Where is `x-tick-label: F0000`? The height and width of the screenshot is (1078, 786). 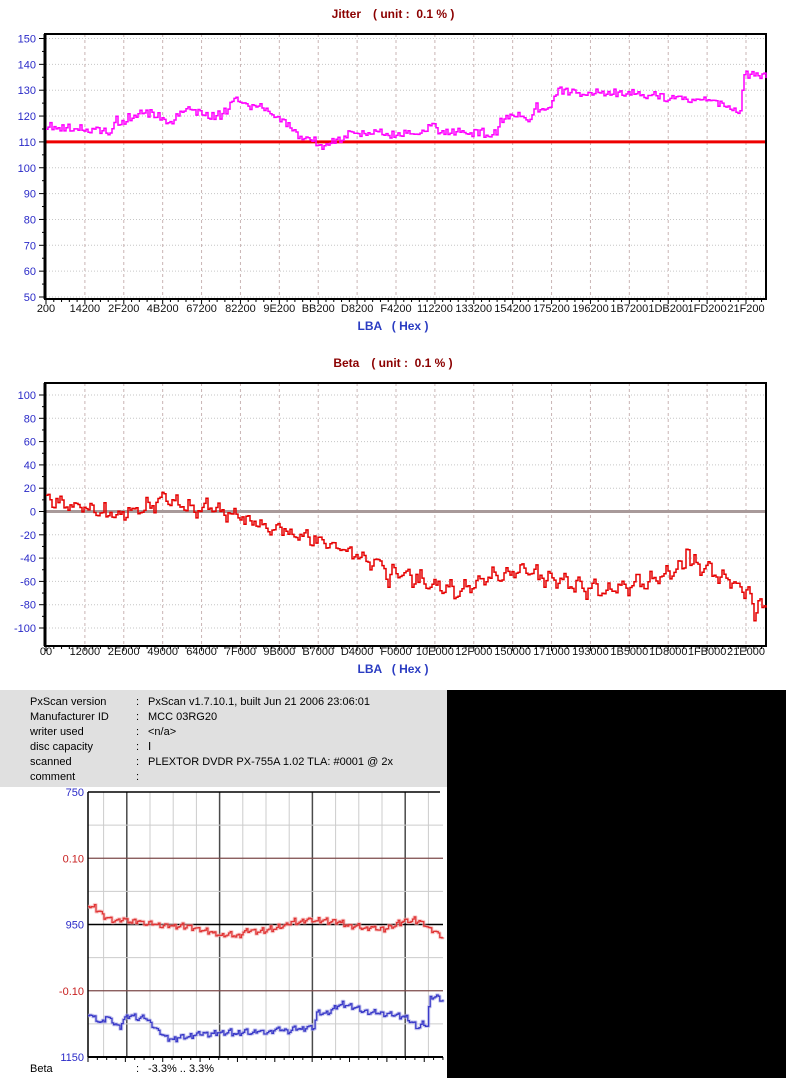 x-tick-label: F0000 is located at coordinates (395, 652).